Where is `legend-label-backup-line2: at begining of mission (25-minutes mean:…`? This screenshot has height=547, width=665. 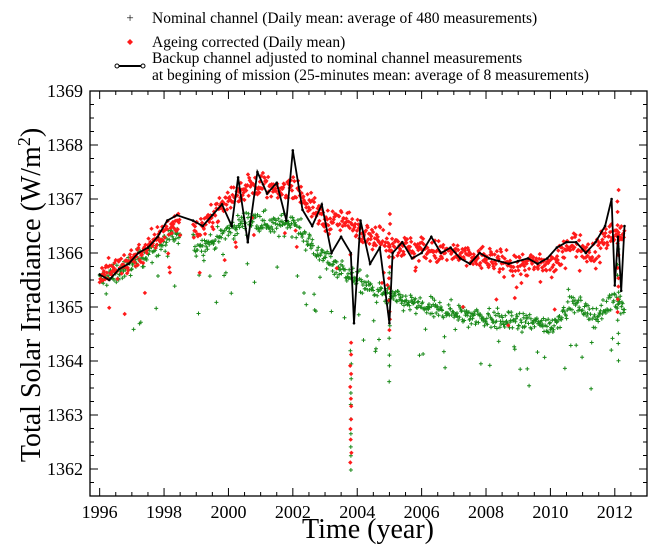 legend-label-backup-line2: at begining of mission (25-minutes mean:… is located at coordinates (370, 75).